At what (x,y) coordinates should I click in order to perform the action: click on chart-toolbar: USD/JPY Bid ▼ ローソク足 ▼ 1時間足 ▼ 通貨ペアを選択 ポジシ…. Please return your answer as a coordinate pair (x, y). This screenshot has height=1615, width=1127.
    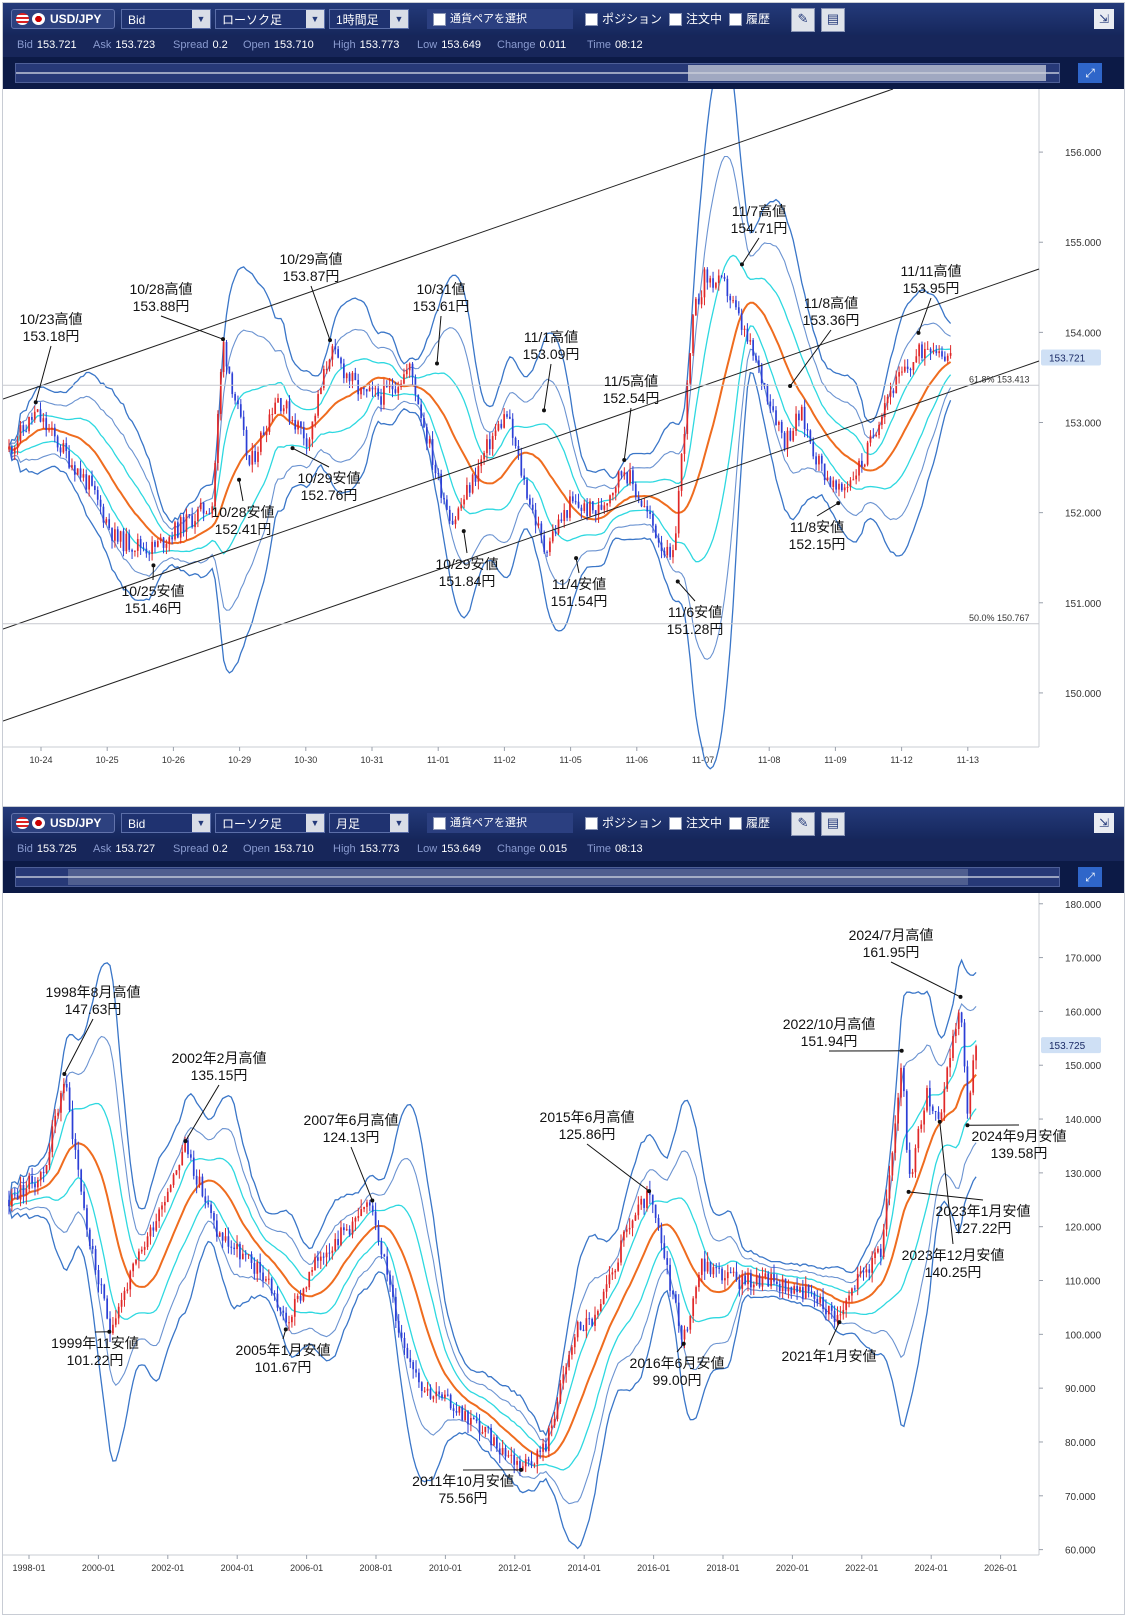
    Looking at the image, I should click on (563, 19).